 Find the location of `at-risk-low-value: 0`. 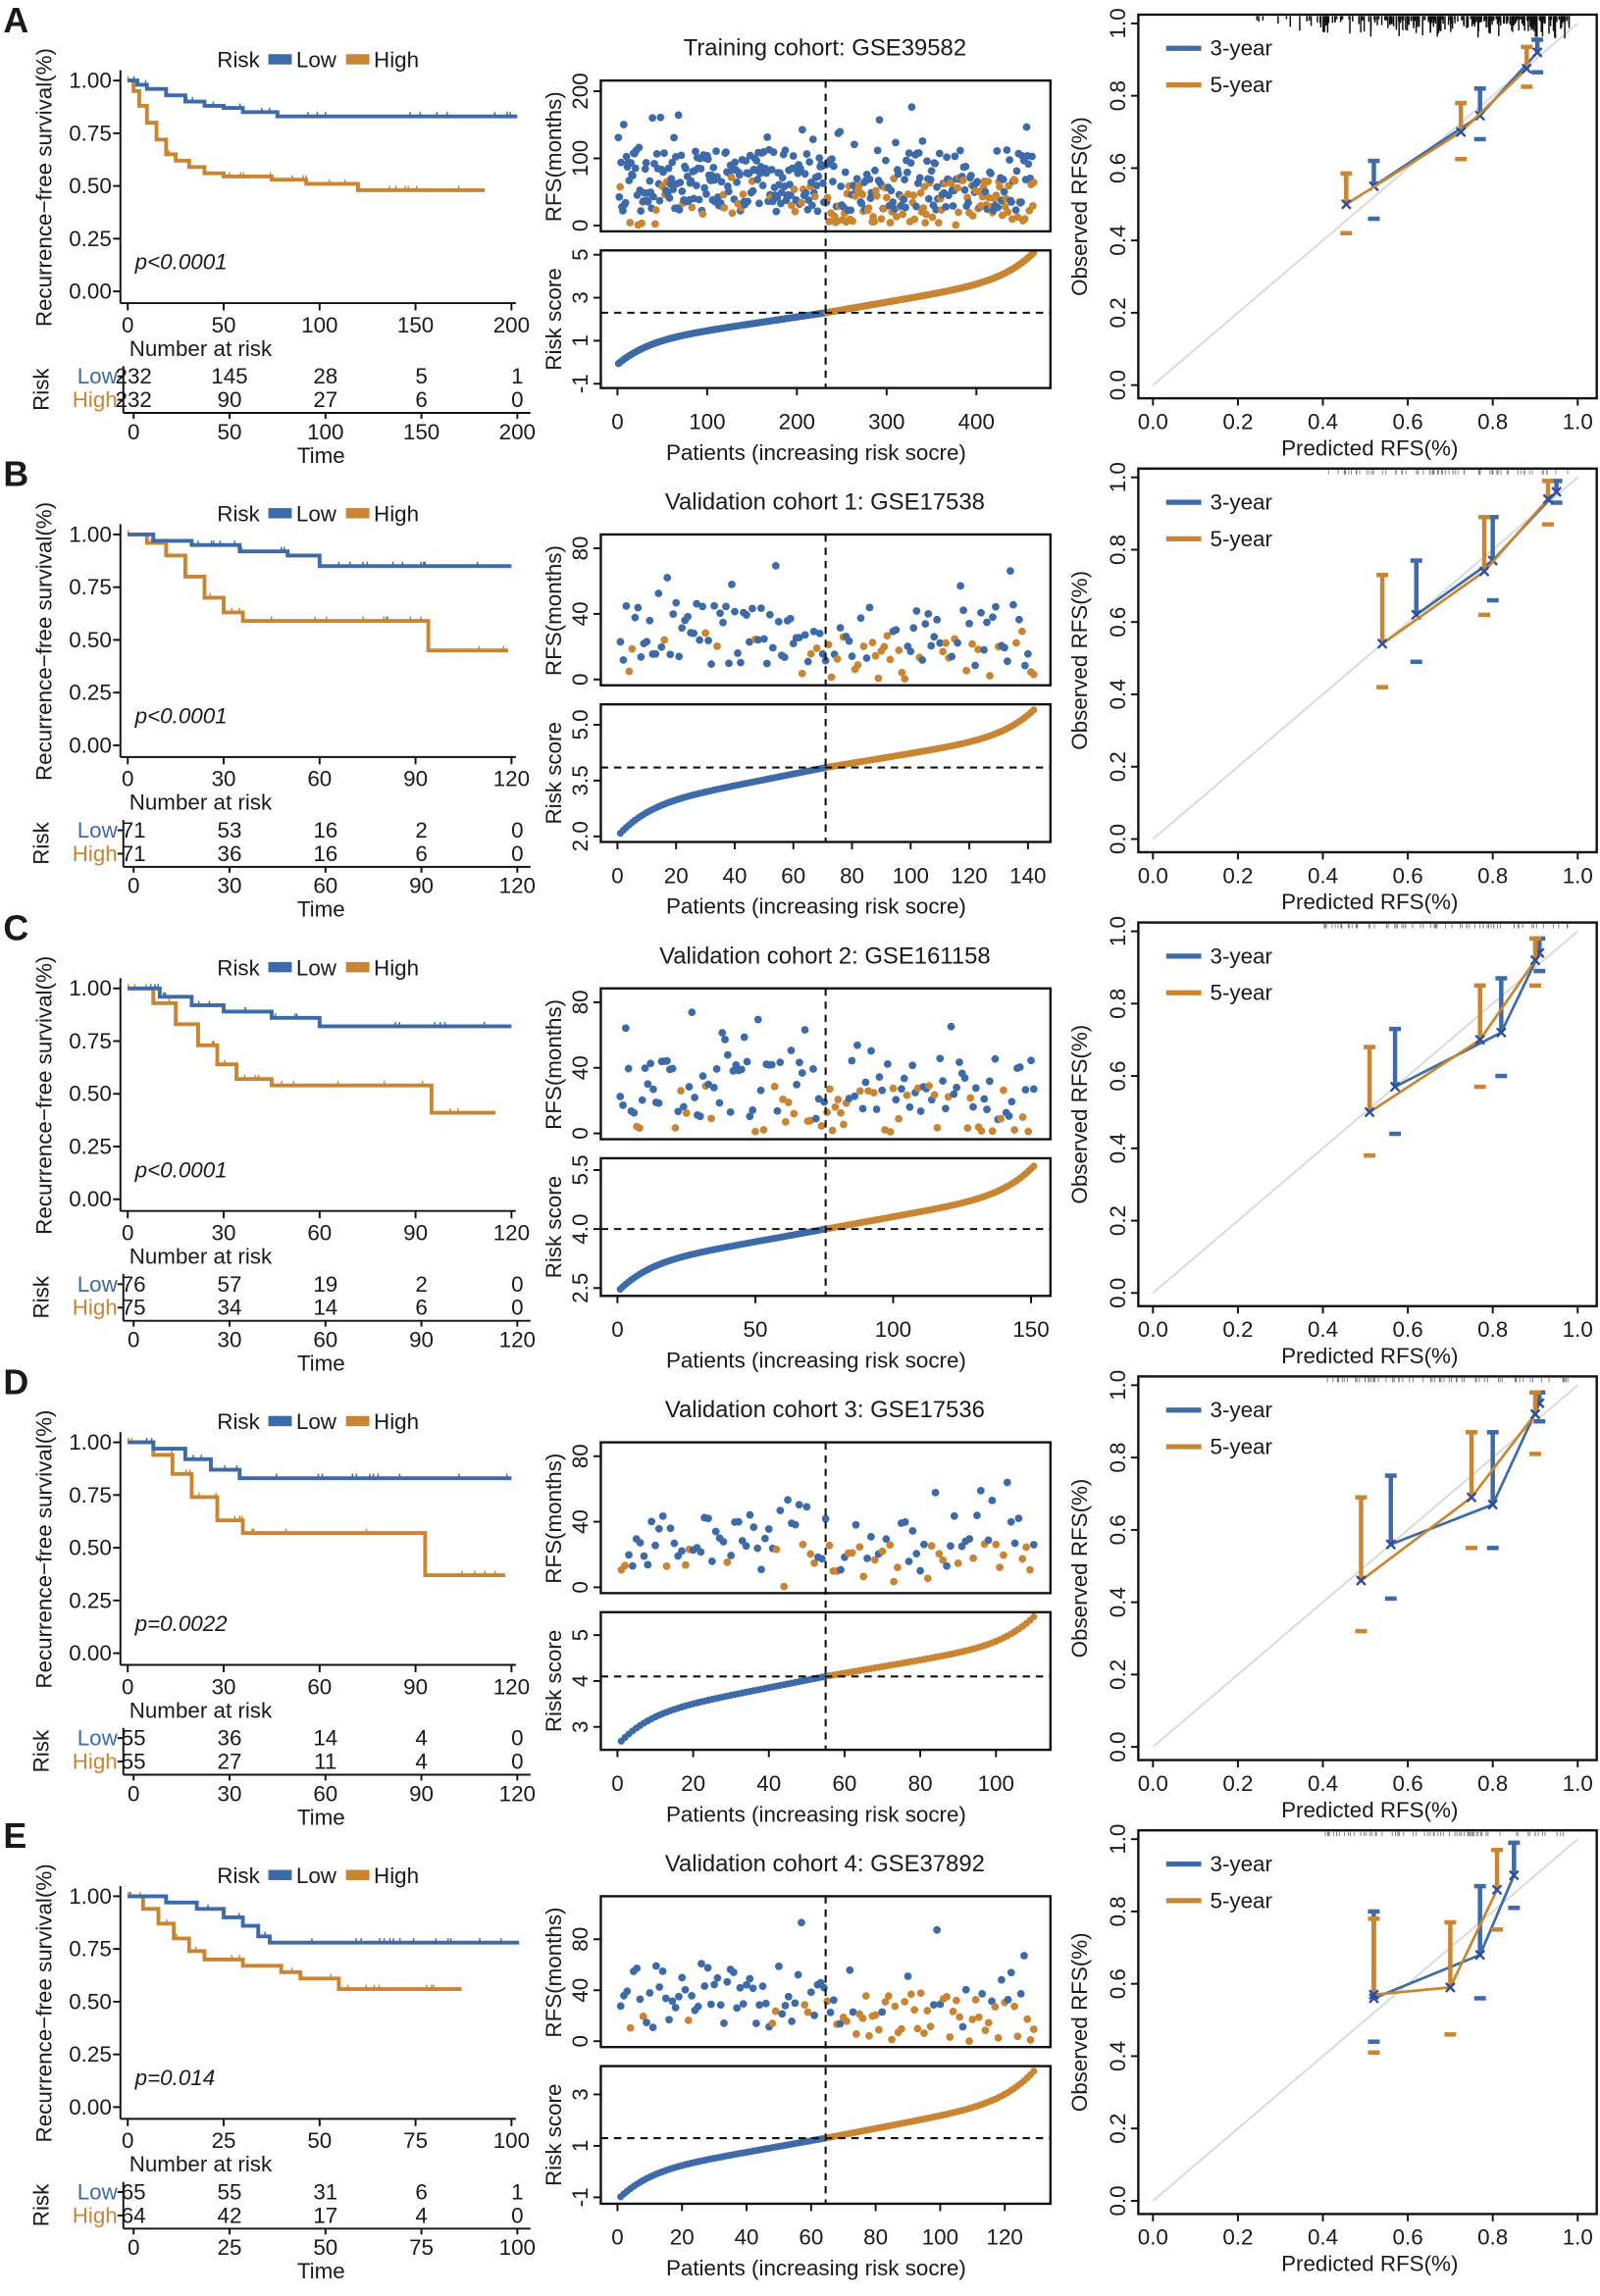

at-risk-low-value: 0 is located at coordinates (517, 830).